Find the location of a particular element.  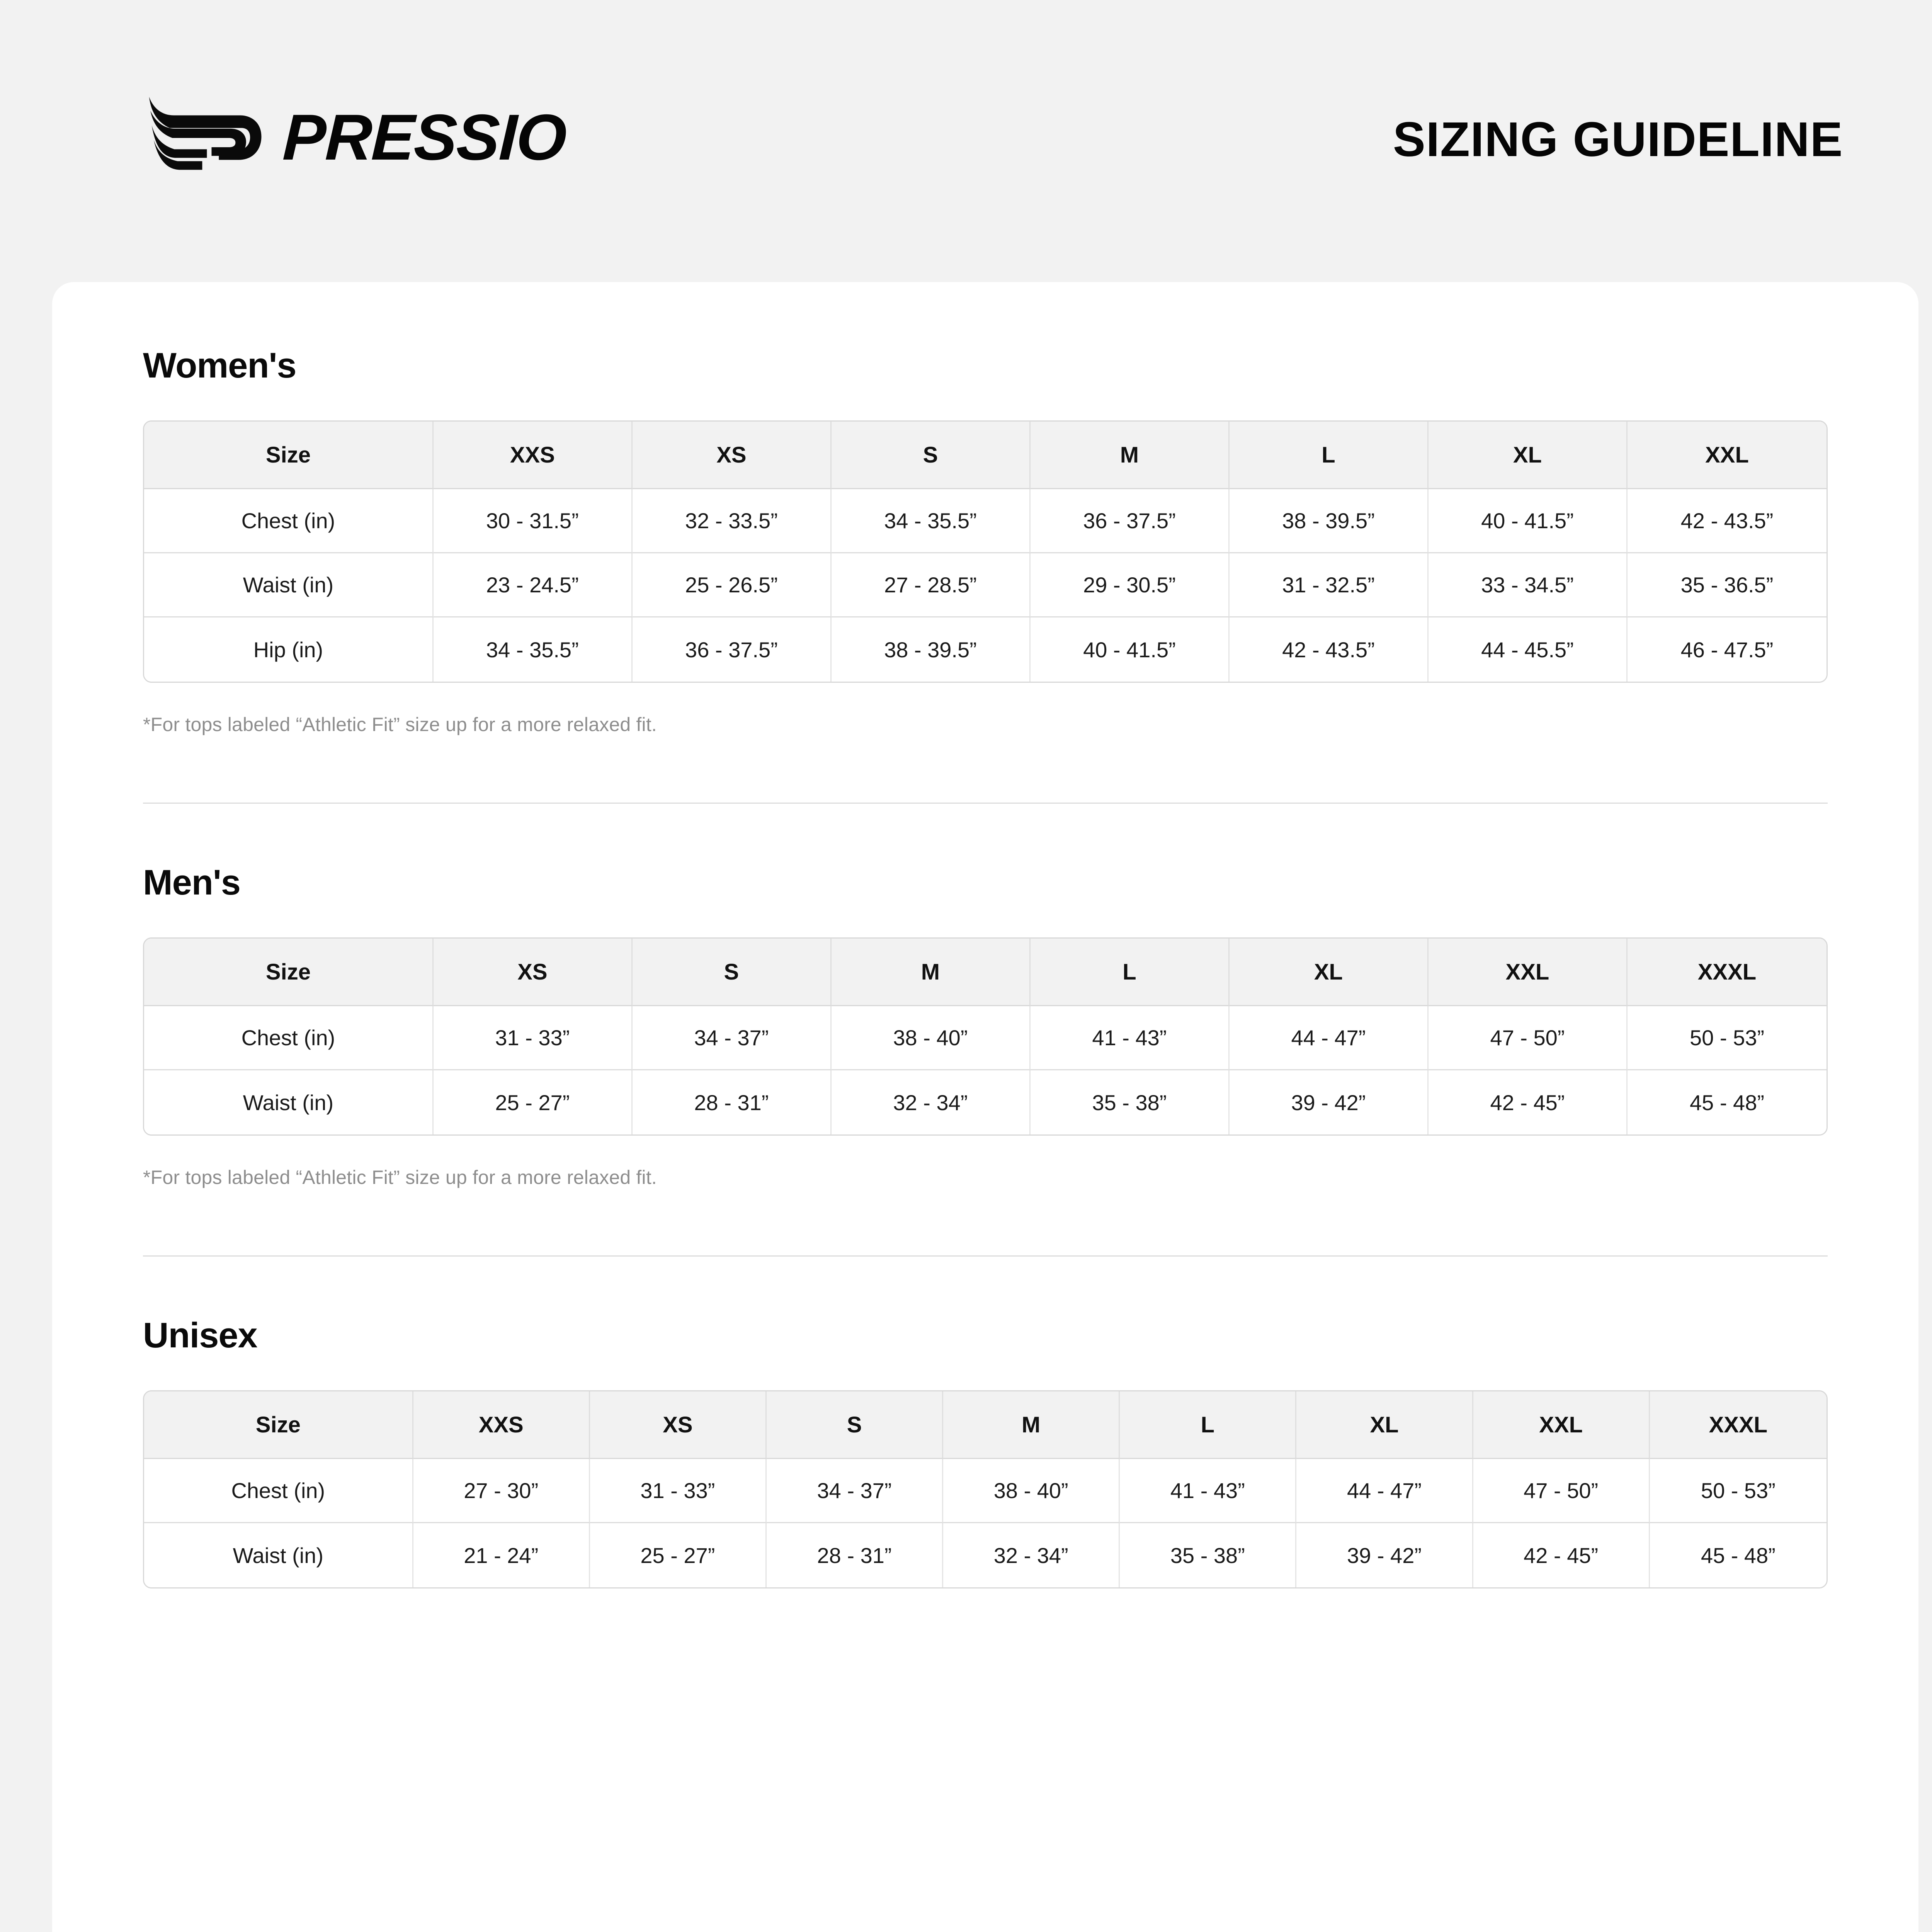

measurement-cell: 42 - 45” is located at coordinates (1561, 1555).